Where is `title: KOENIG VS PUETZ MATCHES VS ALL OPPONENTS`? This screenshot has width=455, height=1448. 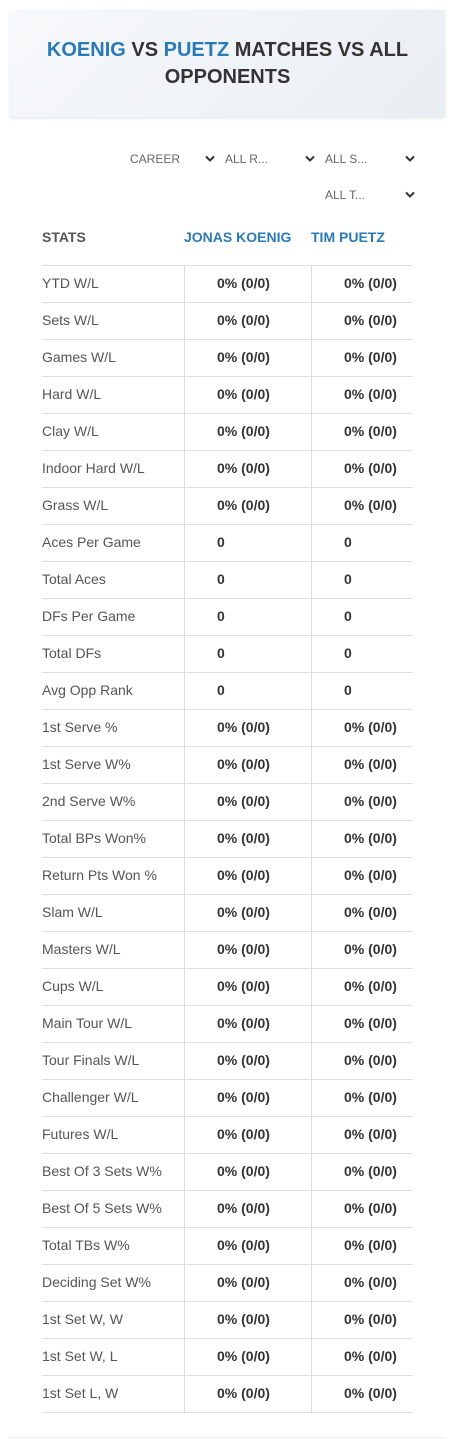 title: KOENIG VS PUETZ MATCHES VS ALL OPPONENTS is located at coordinates (227, 64).